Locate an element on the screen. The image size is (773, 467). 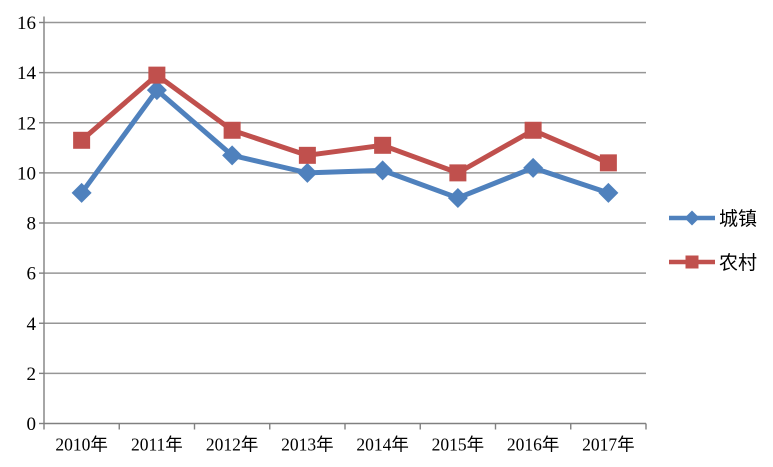
rural-line-marker-icon is located at coordinates (692, 261).